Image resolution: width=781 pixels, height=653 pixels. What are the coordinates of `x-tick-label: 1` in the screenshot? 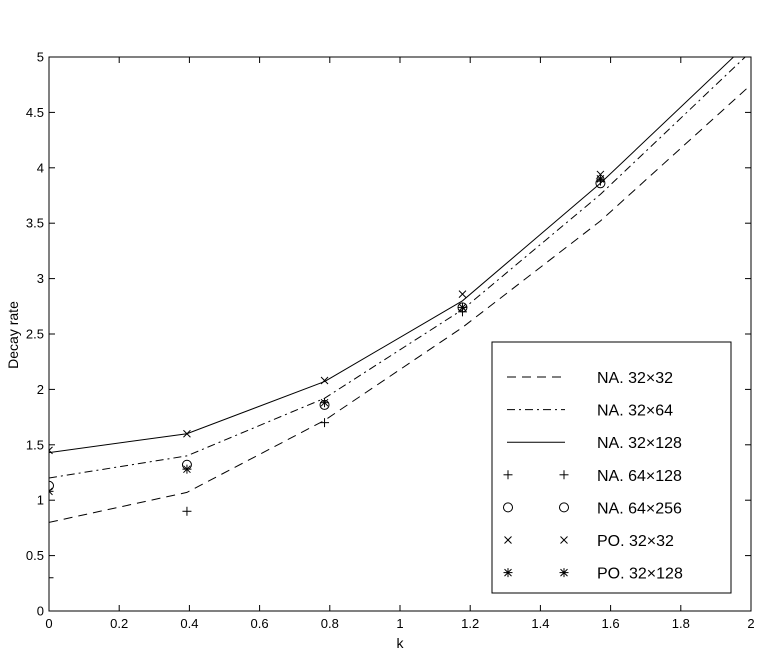 It's located at (399, 623).